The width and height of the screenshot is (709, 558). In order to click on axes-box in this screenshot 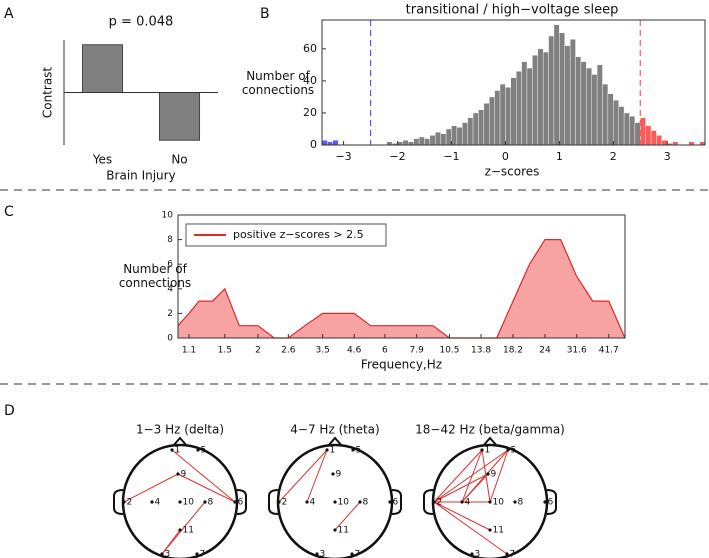, I will do `click(513, 82)`.